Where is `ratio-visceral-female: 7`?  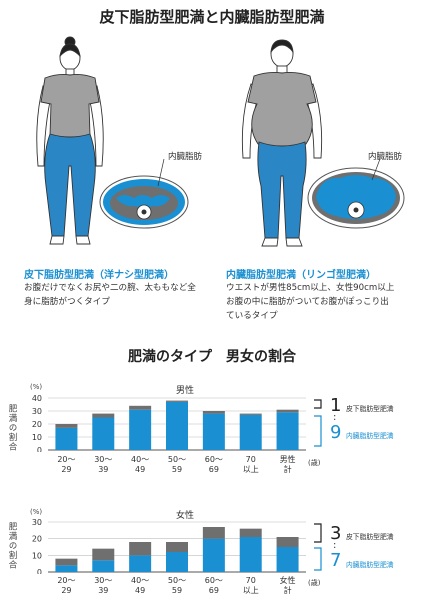
ratio-visceral-female: 7 is located at coordinates (336, 560).